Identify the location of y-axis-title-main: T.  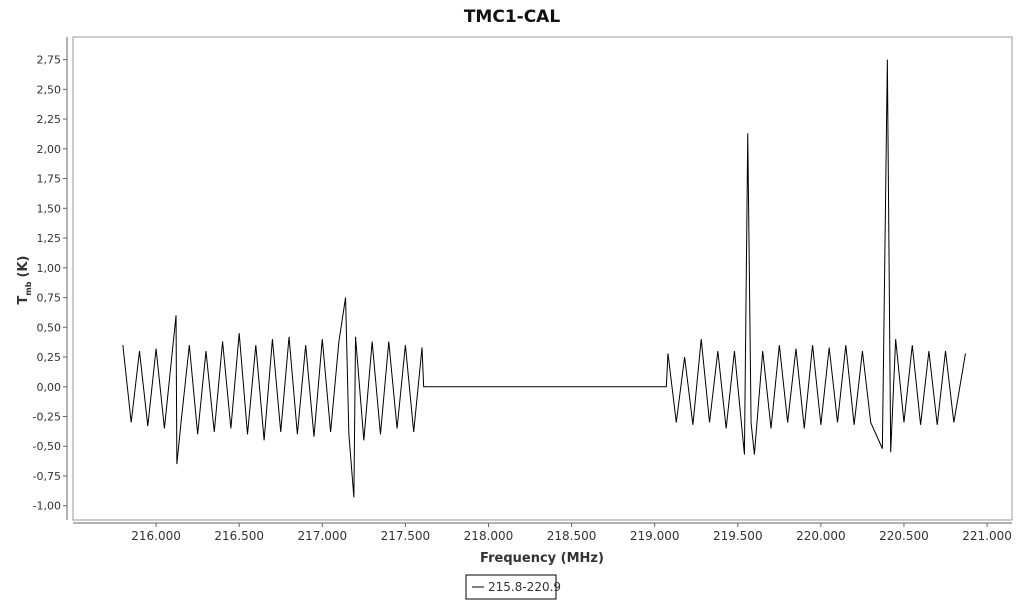
(23, 299).